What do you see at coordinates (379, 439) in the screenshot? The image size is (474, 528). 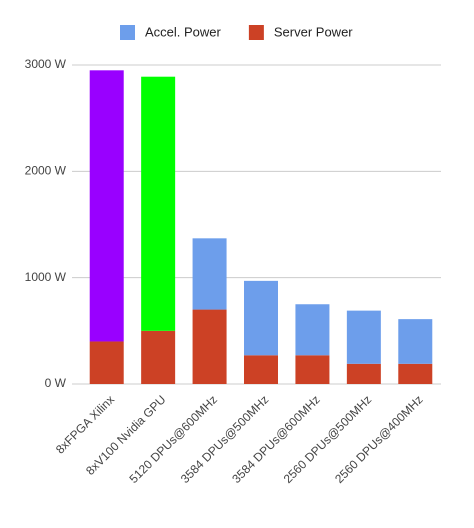 I see `x-tick-label: 2560 DPUs@400MHz` at bounding box center [379, 439].